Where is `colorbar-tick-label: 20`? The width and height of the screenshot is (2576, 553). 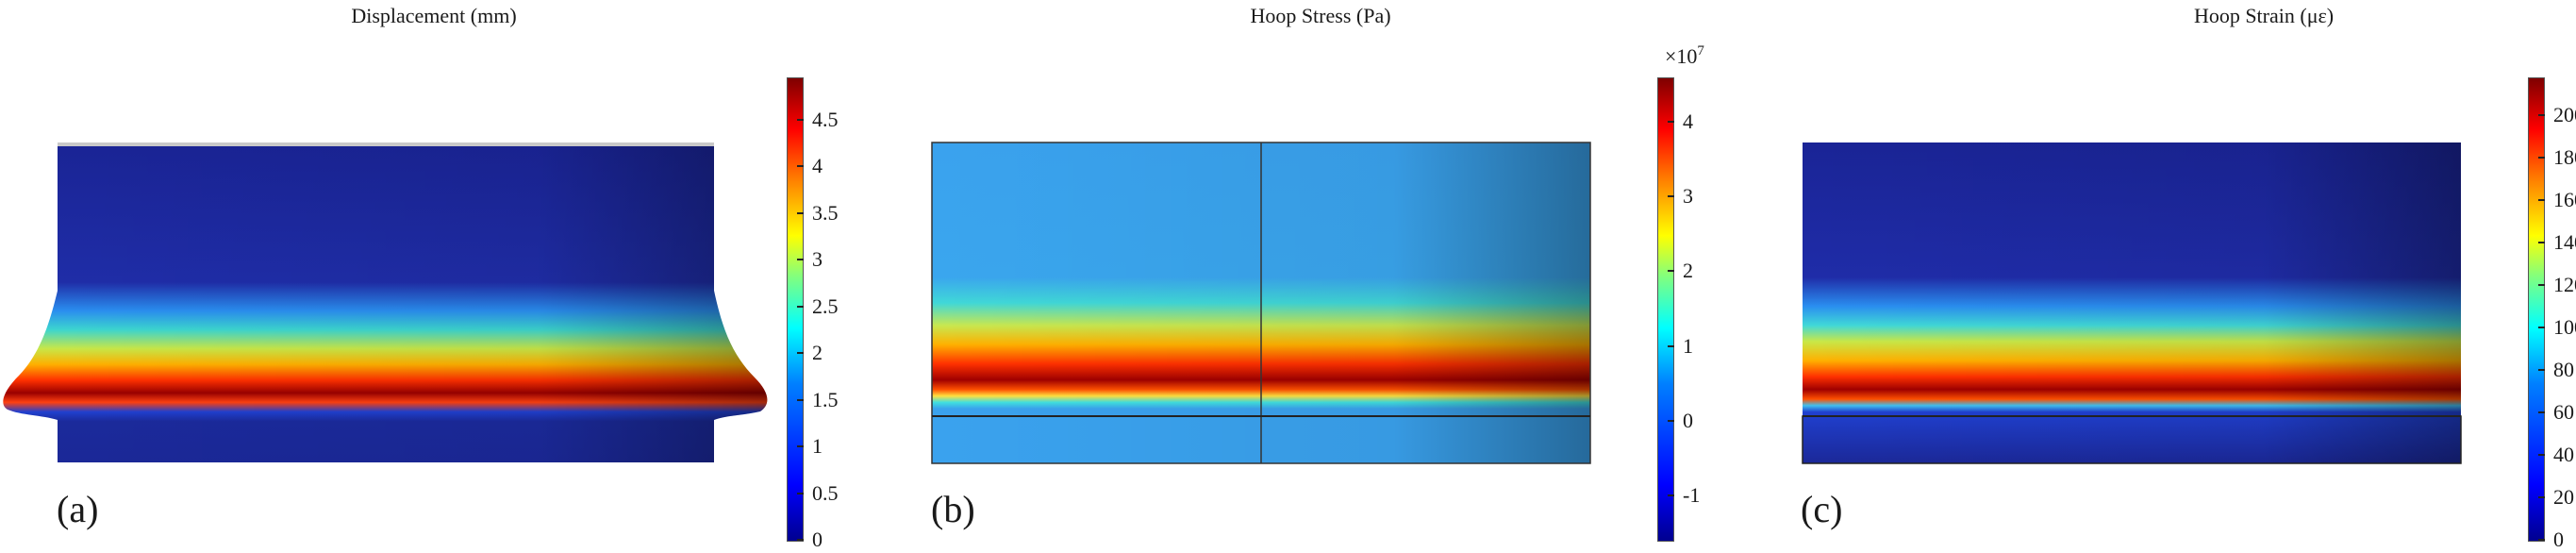
colorbar-tick-label: 20 is located at coordinates (2564, 497).